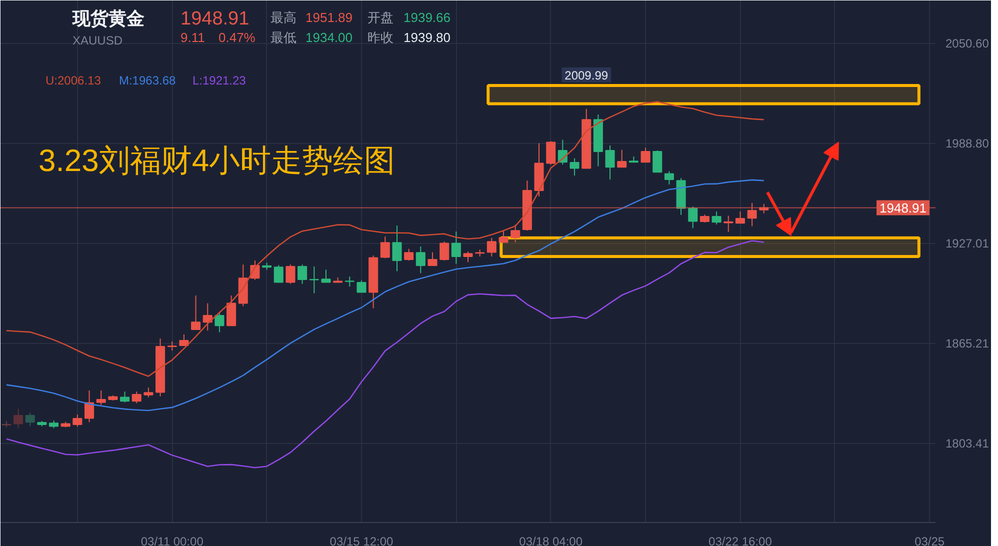 This screenshot has height=546, width=998. Describe the element at coordinates (929, 540) in the screenshot. I see `x-tick-label: 03/25` at that location.